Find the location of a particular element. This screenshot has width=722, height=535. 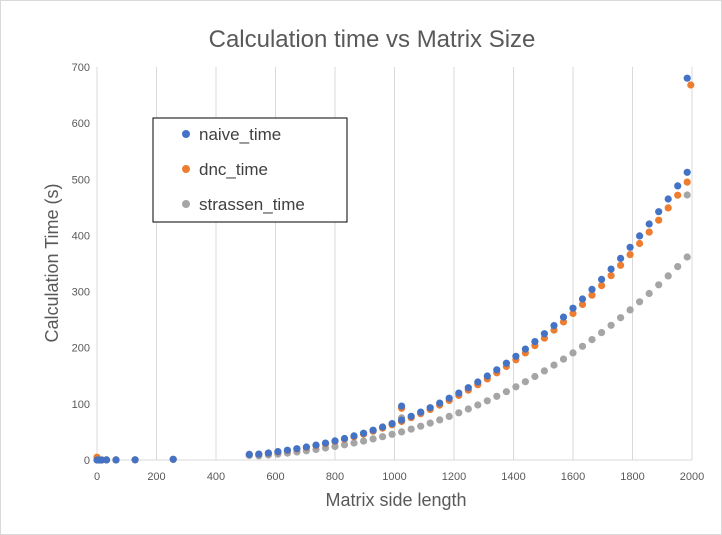

legend-label-strassen: strassen_time is located at coordinates (252, 204).